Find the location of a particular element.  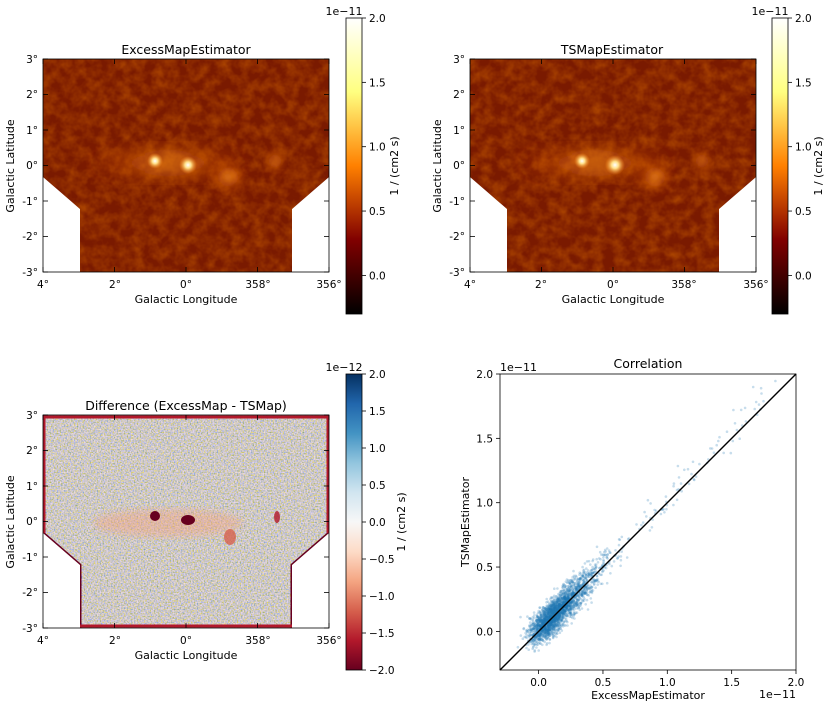

y-tick-label: 0° is located at coordinates (459, 166).